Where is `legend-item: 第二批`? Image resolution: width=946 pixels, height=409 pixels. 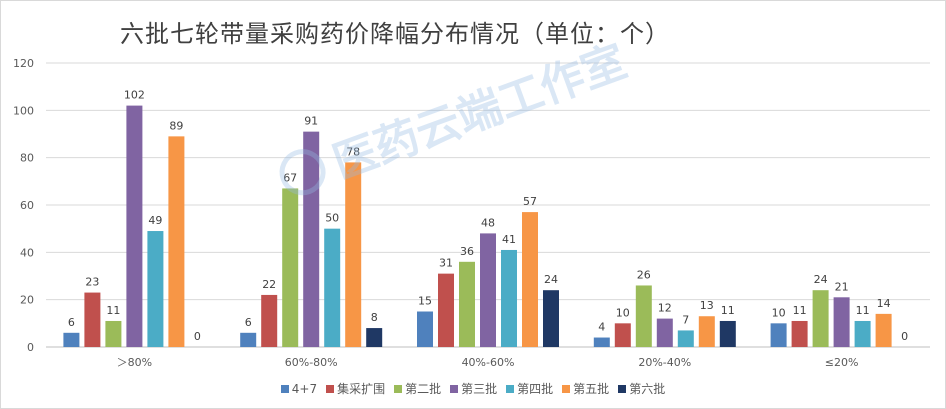 legend-item: 第二批 is located at coordinates (417, 388).